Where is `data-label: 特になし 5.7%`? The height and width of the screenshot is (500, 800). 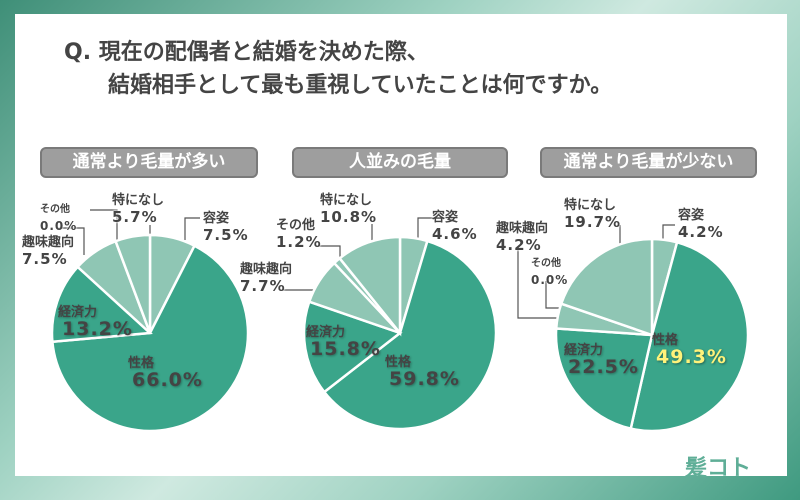 data-label: 特になし 5.7% is located at coordinates (138, 209).